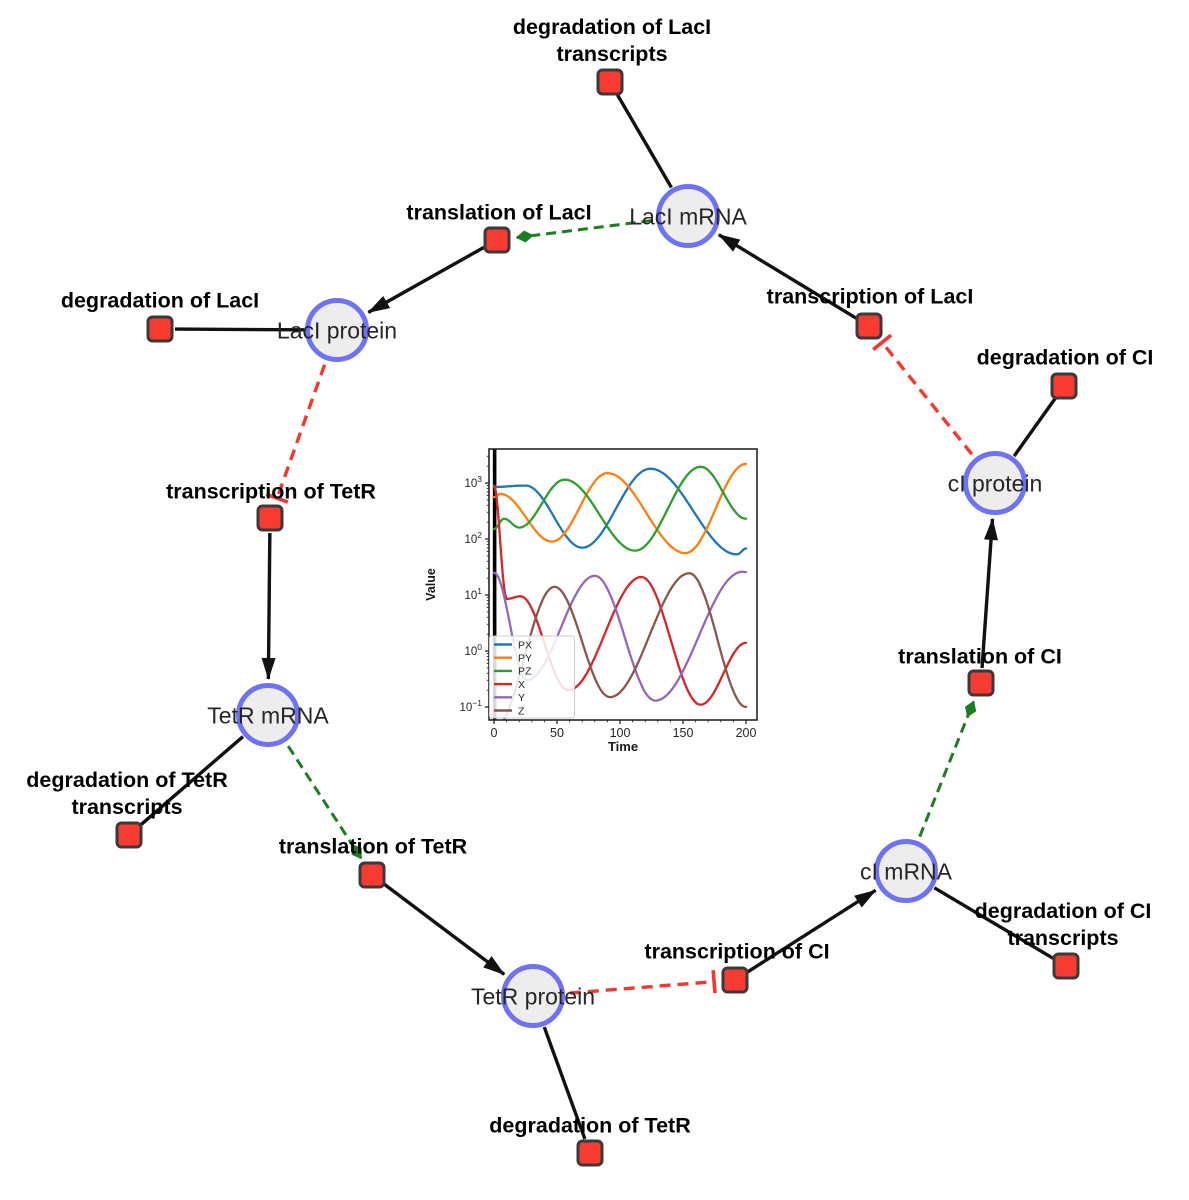  I want to click on species-node-ci-mrna, so click(906, 871).